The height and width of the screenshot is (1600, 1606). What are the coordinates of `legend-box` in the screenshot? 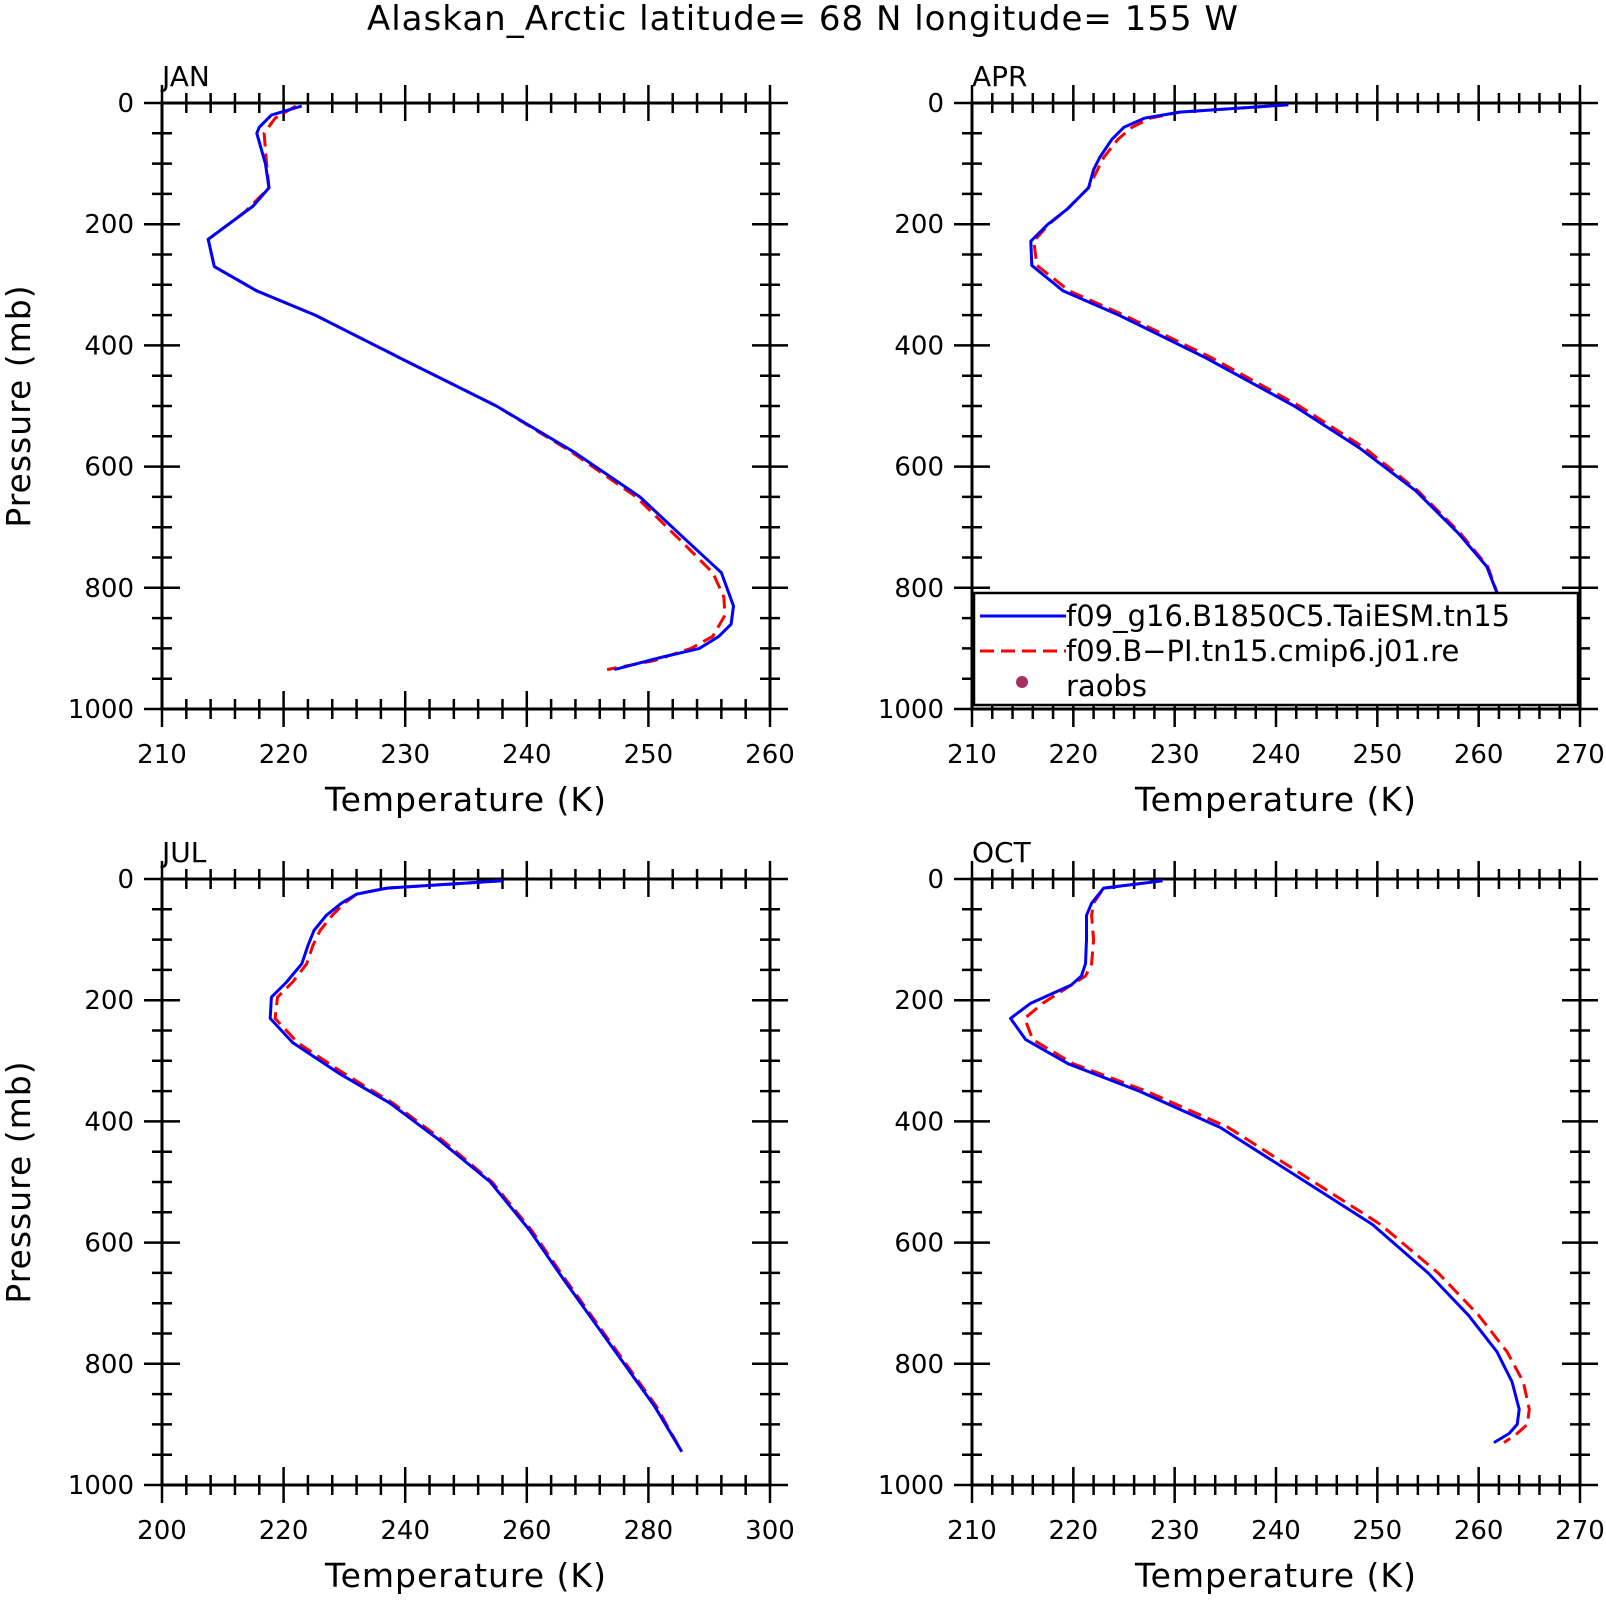 It's located at (1276, 649).